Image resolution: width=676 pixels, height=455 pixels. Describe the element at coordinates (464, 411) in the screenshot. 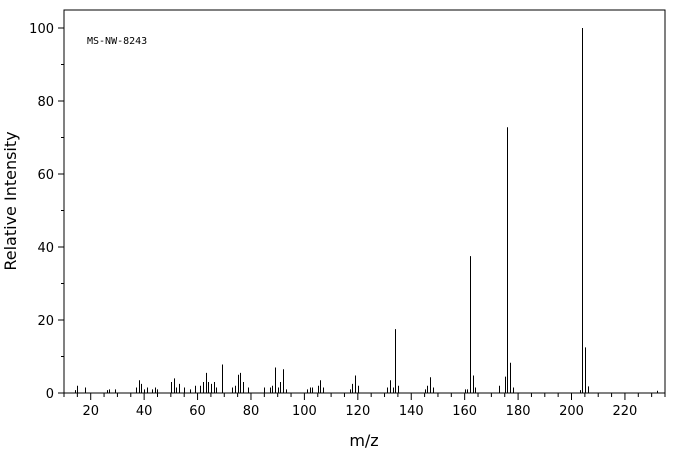

I see `x-tick-label: 160` at that location.